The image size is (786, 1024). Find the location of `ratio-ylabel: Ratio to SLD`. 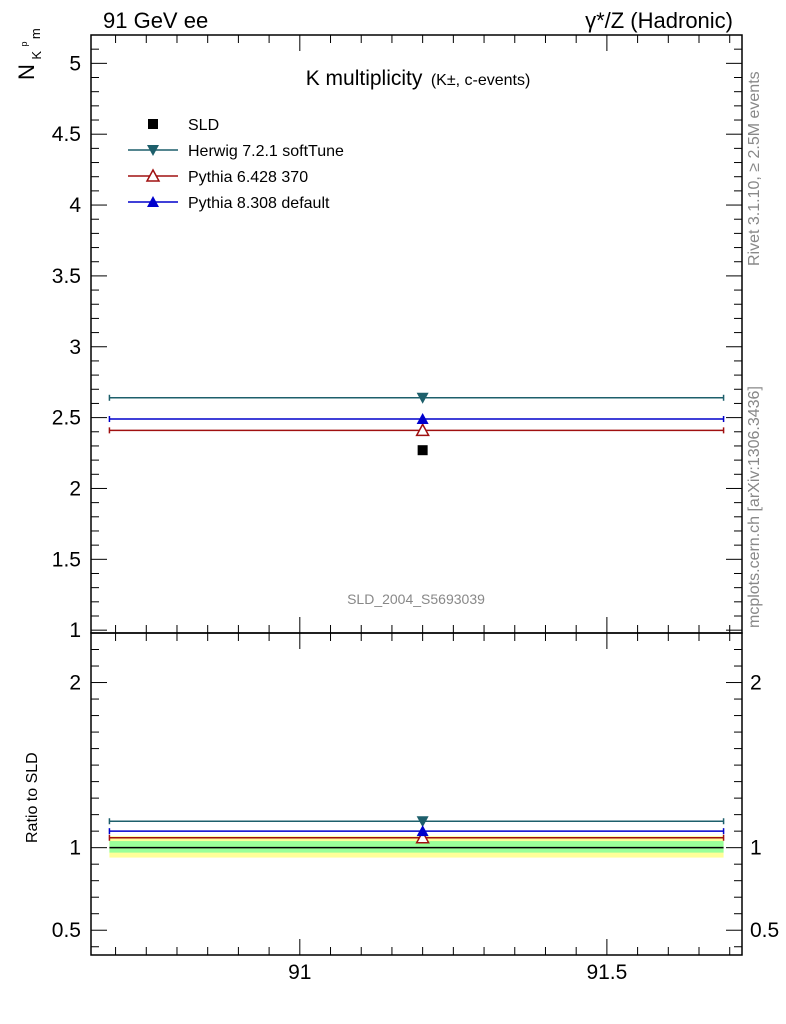

ratio-ylabel: Ratio to SLD is located at coordinates (32, 797).